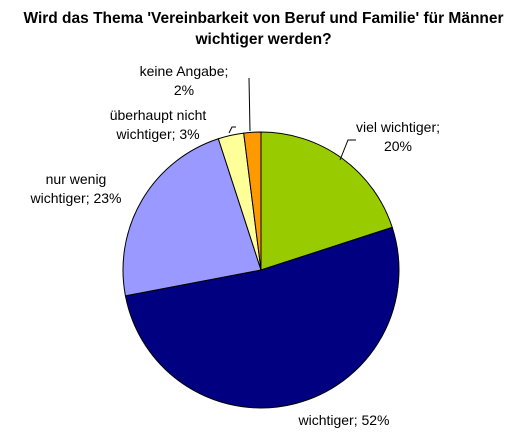  I want to click on leader-lines, so click(292, 119).